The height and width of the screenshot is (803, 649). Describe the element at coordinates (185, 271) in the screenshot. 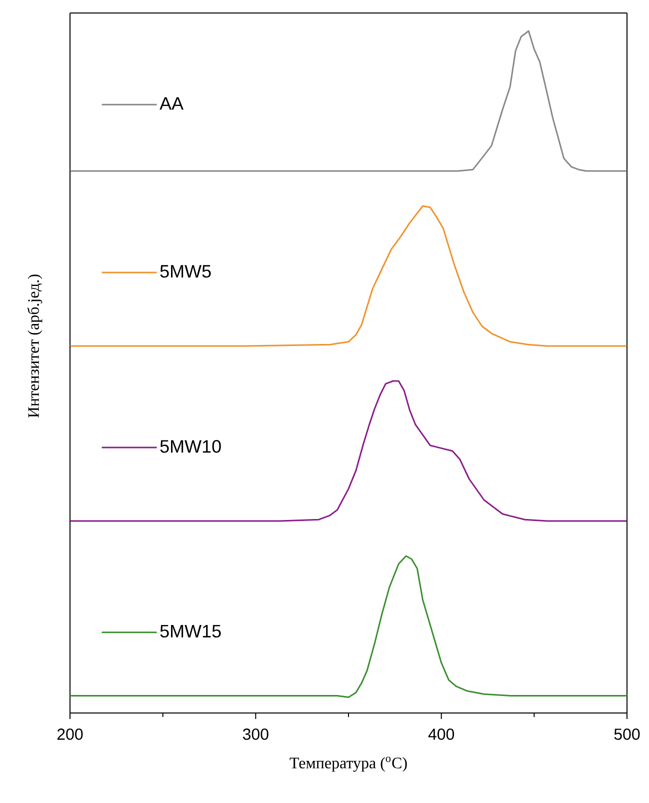

I see `legend-label: 5MW5` at that location.